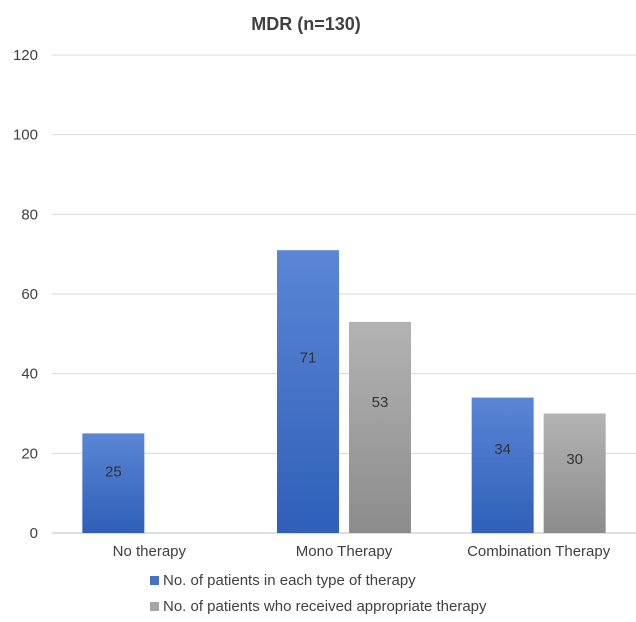 The image size is (636, 622). I want to click on chart-title: MDR (n=130), so click(306, 24).